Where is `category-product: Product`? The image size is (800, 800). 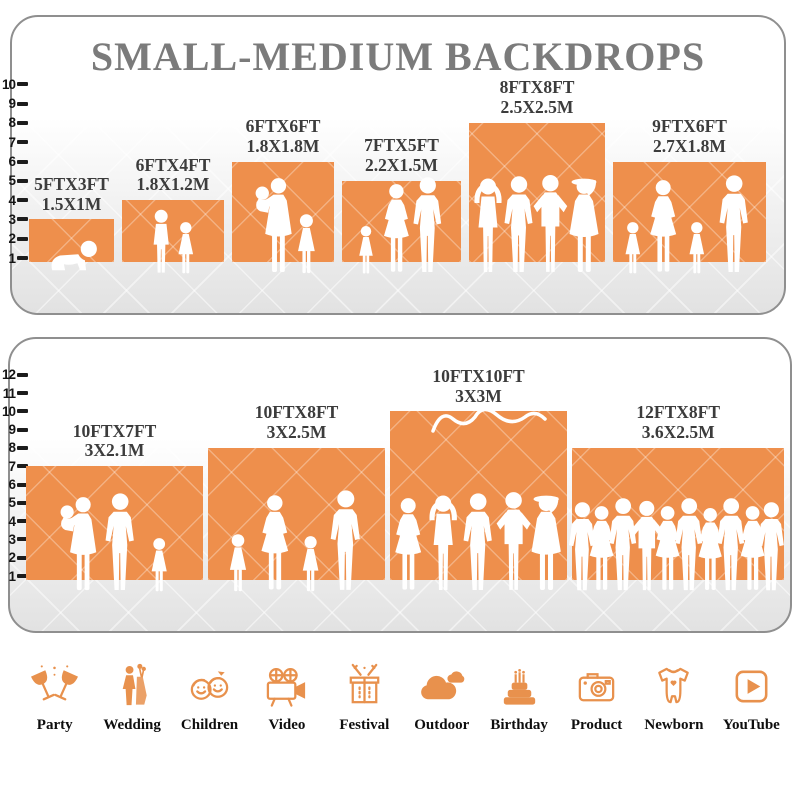 category-product: Product is located at coordinates (596, 698).